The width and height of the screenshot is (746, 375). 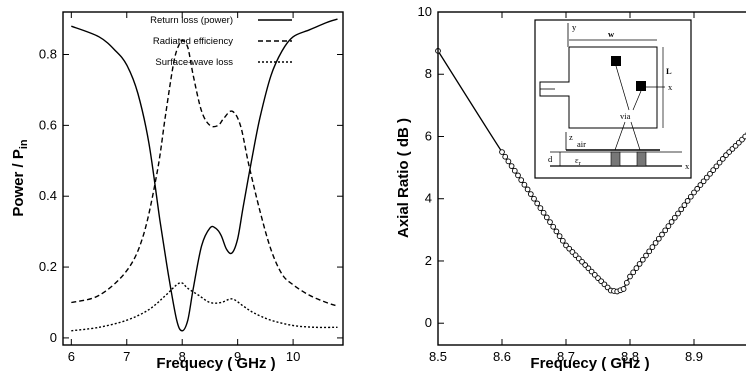 What do you see at coordinates (193, 41) in the screenshot?
I see `legend-label-radiated-efficiency: Radiated efficiency` at bounding box center [193, 41].